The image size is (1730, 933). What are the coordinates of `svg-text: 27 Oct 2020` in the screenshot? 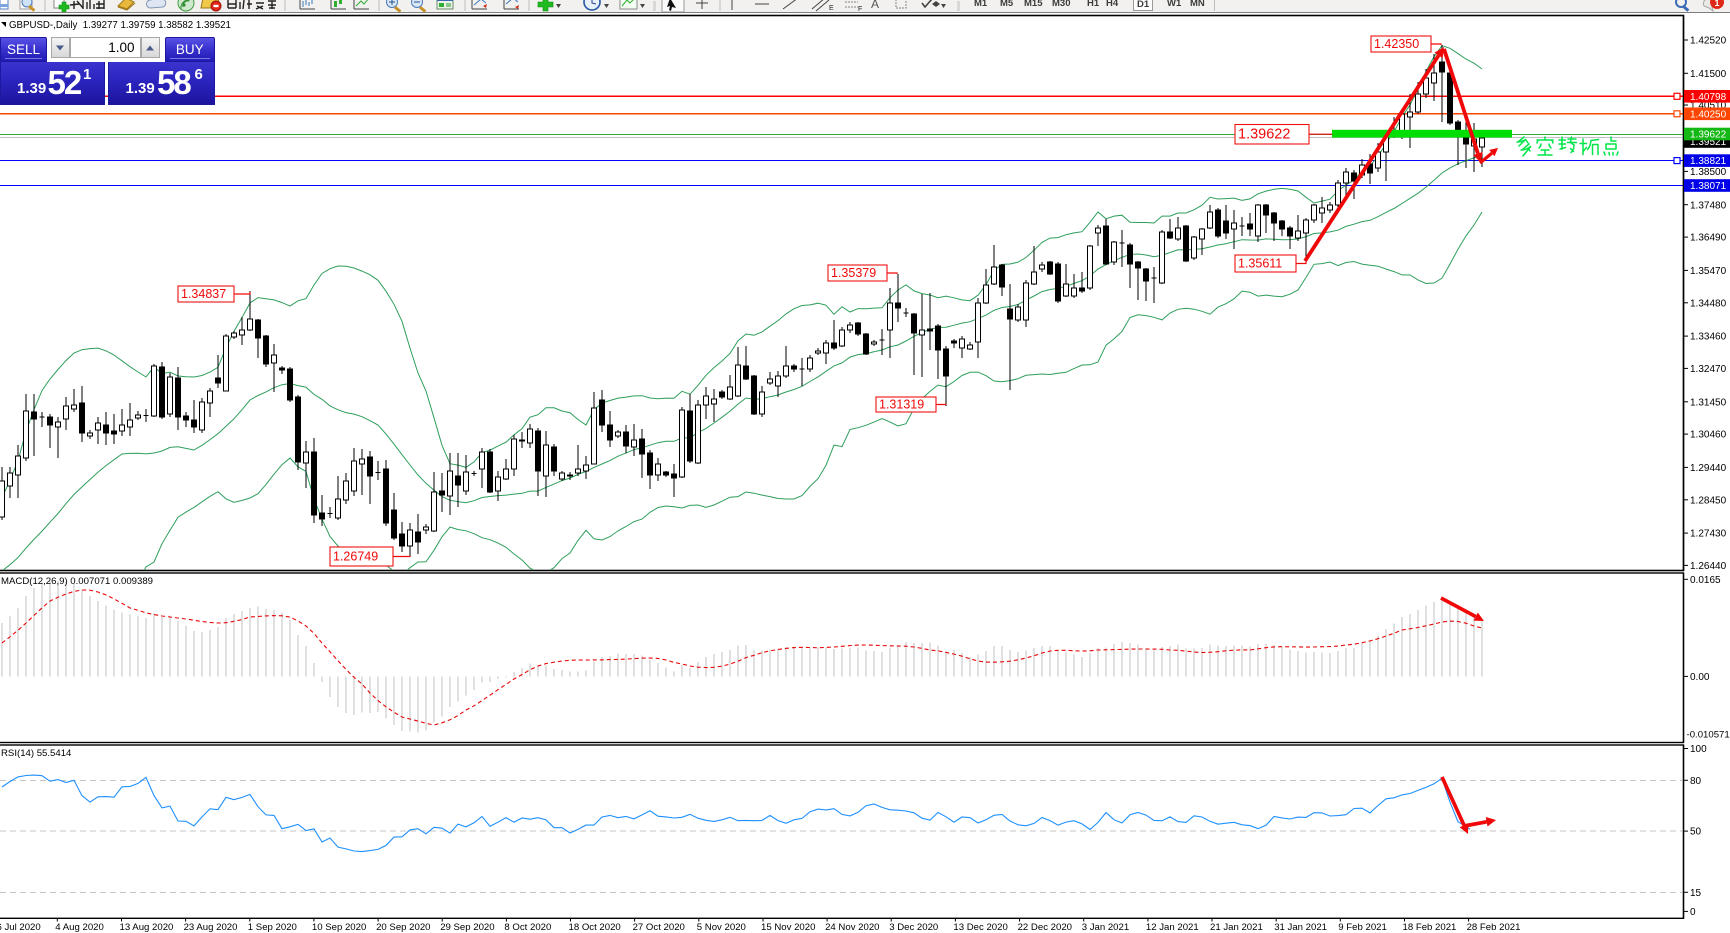 It's located at (659, 927).